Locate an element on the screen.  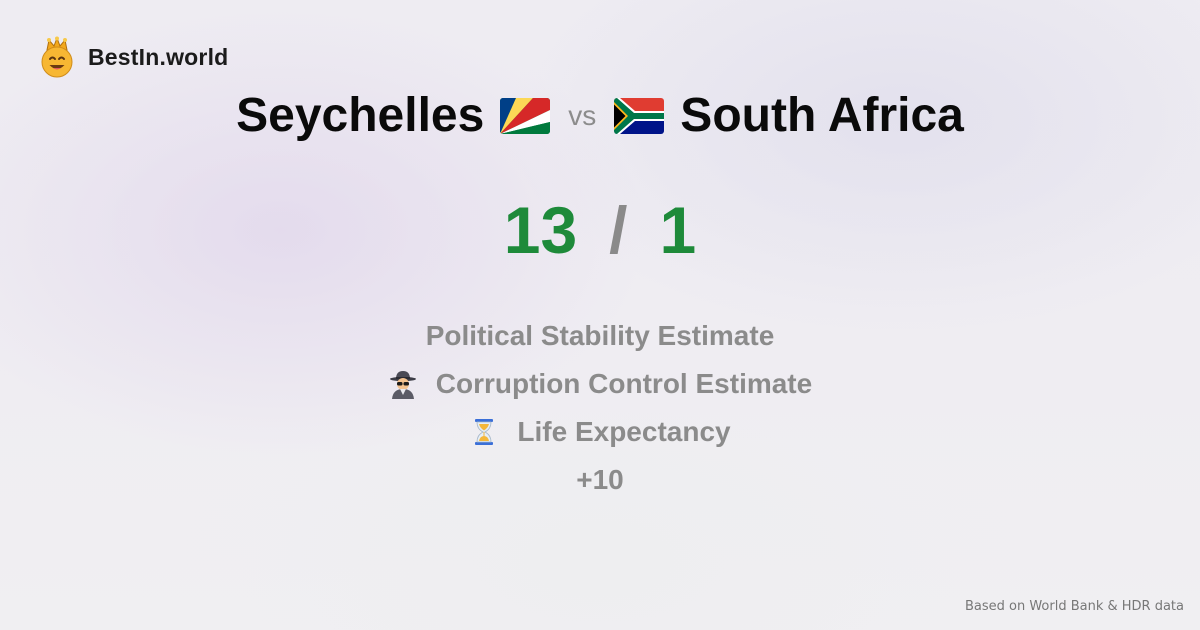
metric-label: Political Stability Estimate is located at coordinates (600, 335).